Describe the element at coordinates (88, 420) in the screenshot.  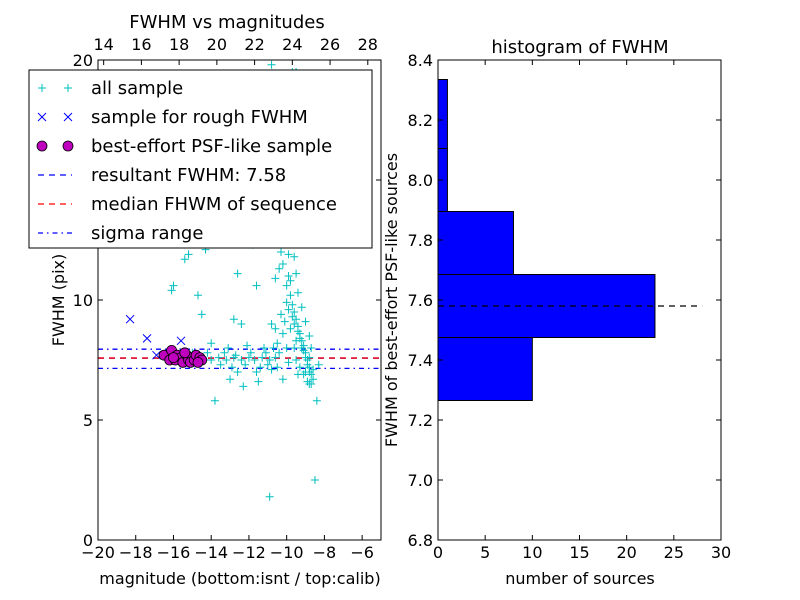
I see `scatter-y-tick-label: 5` at that location.